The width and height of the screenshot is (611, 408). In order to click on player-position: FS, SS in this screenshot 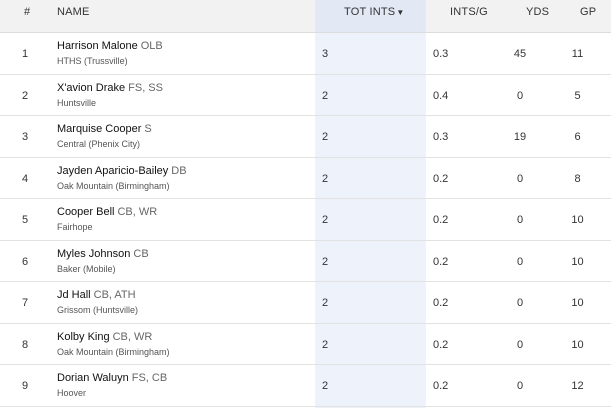, I will do `click(145, 87)`.